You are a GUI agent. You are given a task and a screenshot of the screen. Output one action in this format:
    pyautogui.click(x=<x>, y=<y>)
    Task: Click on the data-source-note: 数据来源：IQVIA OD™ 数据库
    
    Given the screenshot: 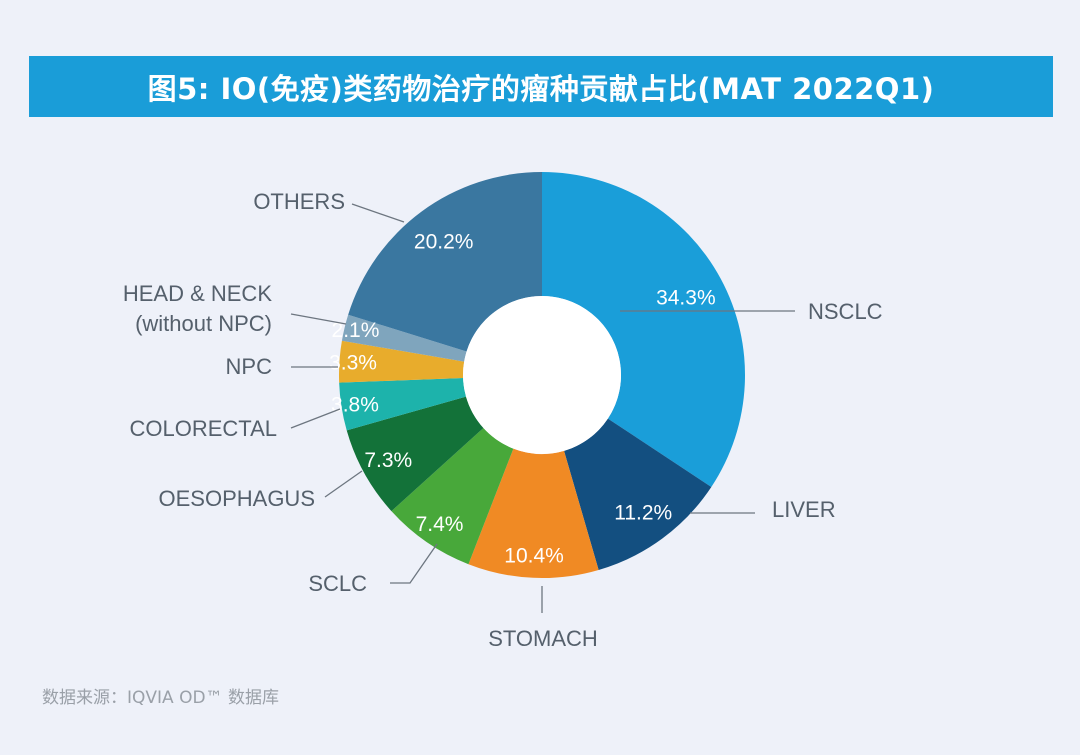 What is the action you would take?
    pyautogui.click(x=160, y=698)
    